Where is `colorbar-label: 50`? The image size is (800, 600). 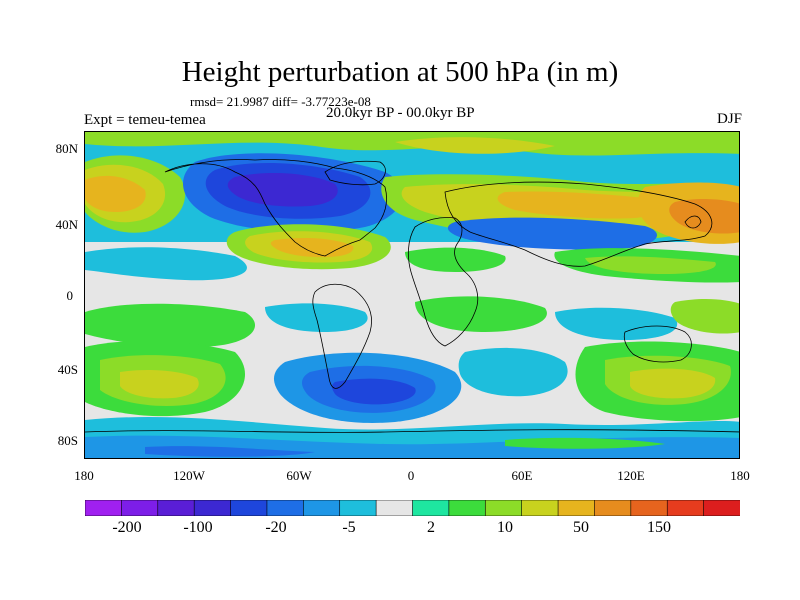
colorbar-label: 50 is located at coordinates (581, 527).